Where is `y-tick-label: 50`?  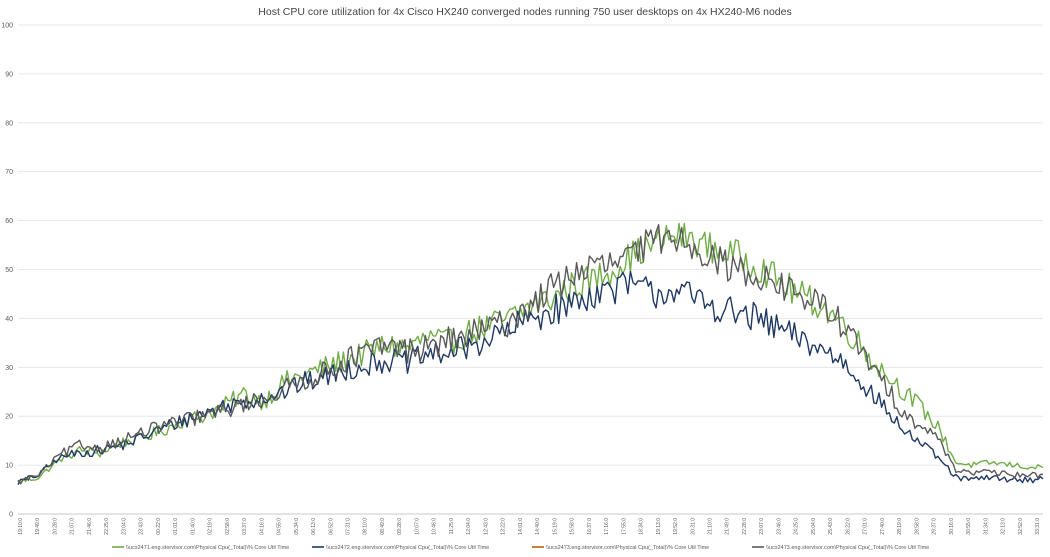 y-tick-label: 50 is located at coordinates (9, 270).